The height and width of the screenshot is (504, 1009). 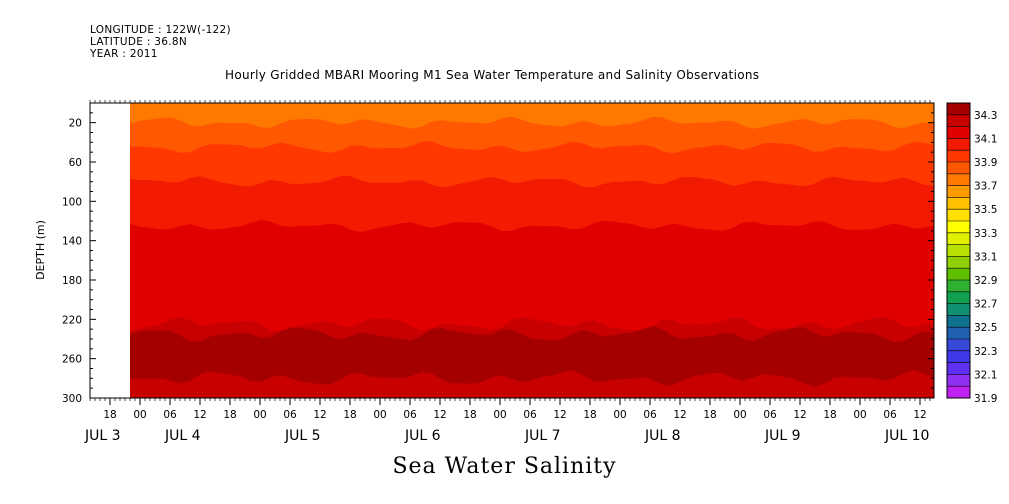 What do you see at coordinates (72, 242) in the screenshot?
I see `y-tick-label: 140` at bounding box center [72, 242].